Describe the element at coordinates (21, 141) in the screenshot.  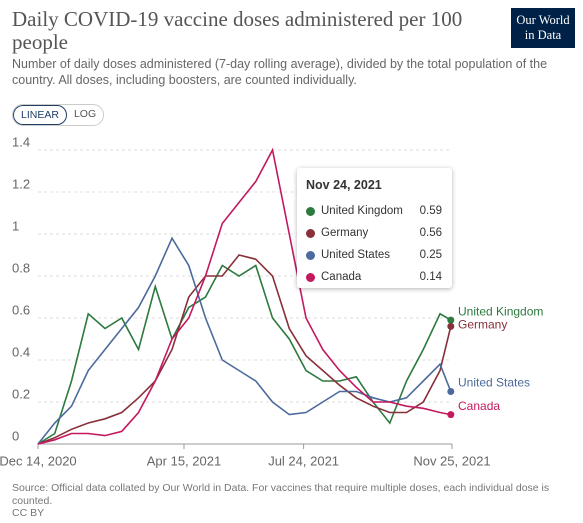
I see `y-tick-label: 1.4` at that location.